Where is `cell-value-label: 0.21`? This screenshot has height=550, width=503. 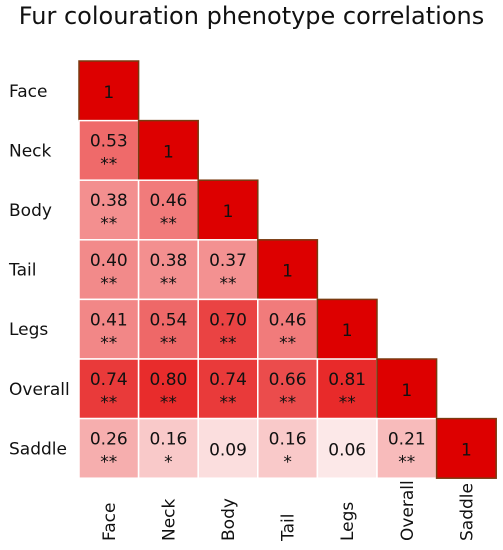
cell-value-label: 0.21 is located at coordinates (407, 440).